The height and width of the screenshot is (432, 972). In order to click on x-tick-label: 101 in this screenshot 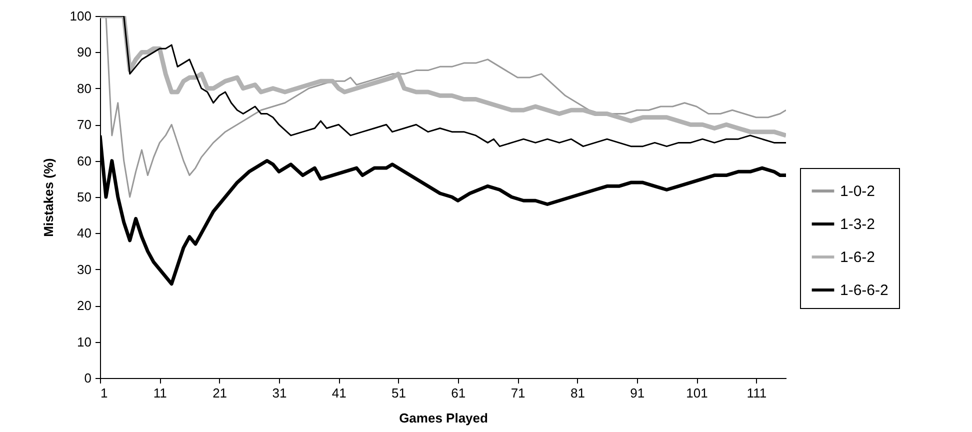, I will do `click(697, 393)`.